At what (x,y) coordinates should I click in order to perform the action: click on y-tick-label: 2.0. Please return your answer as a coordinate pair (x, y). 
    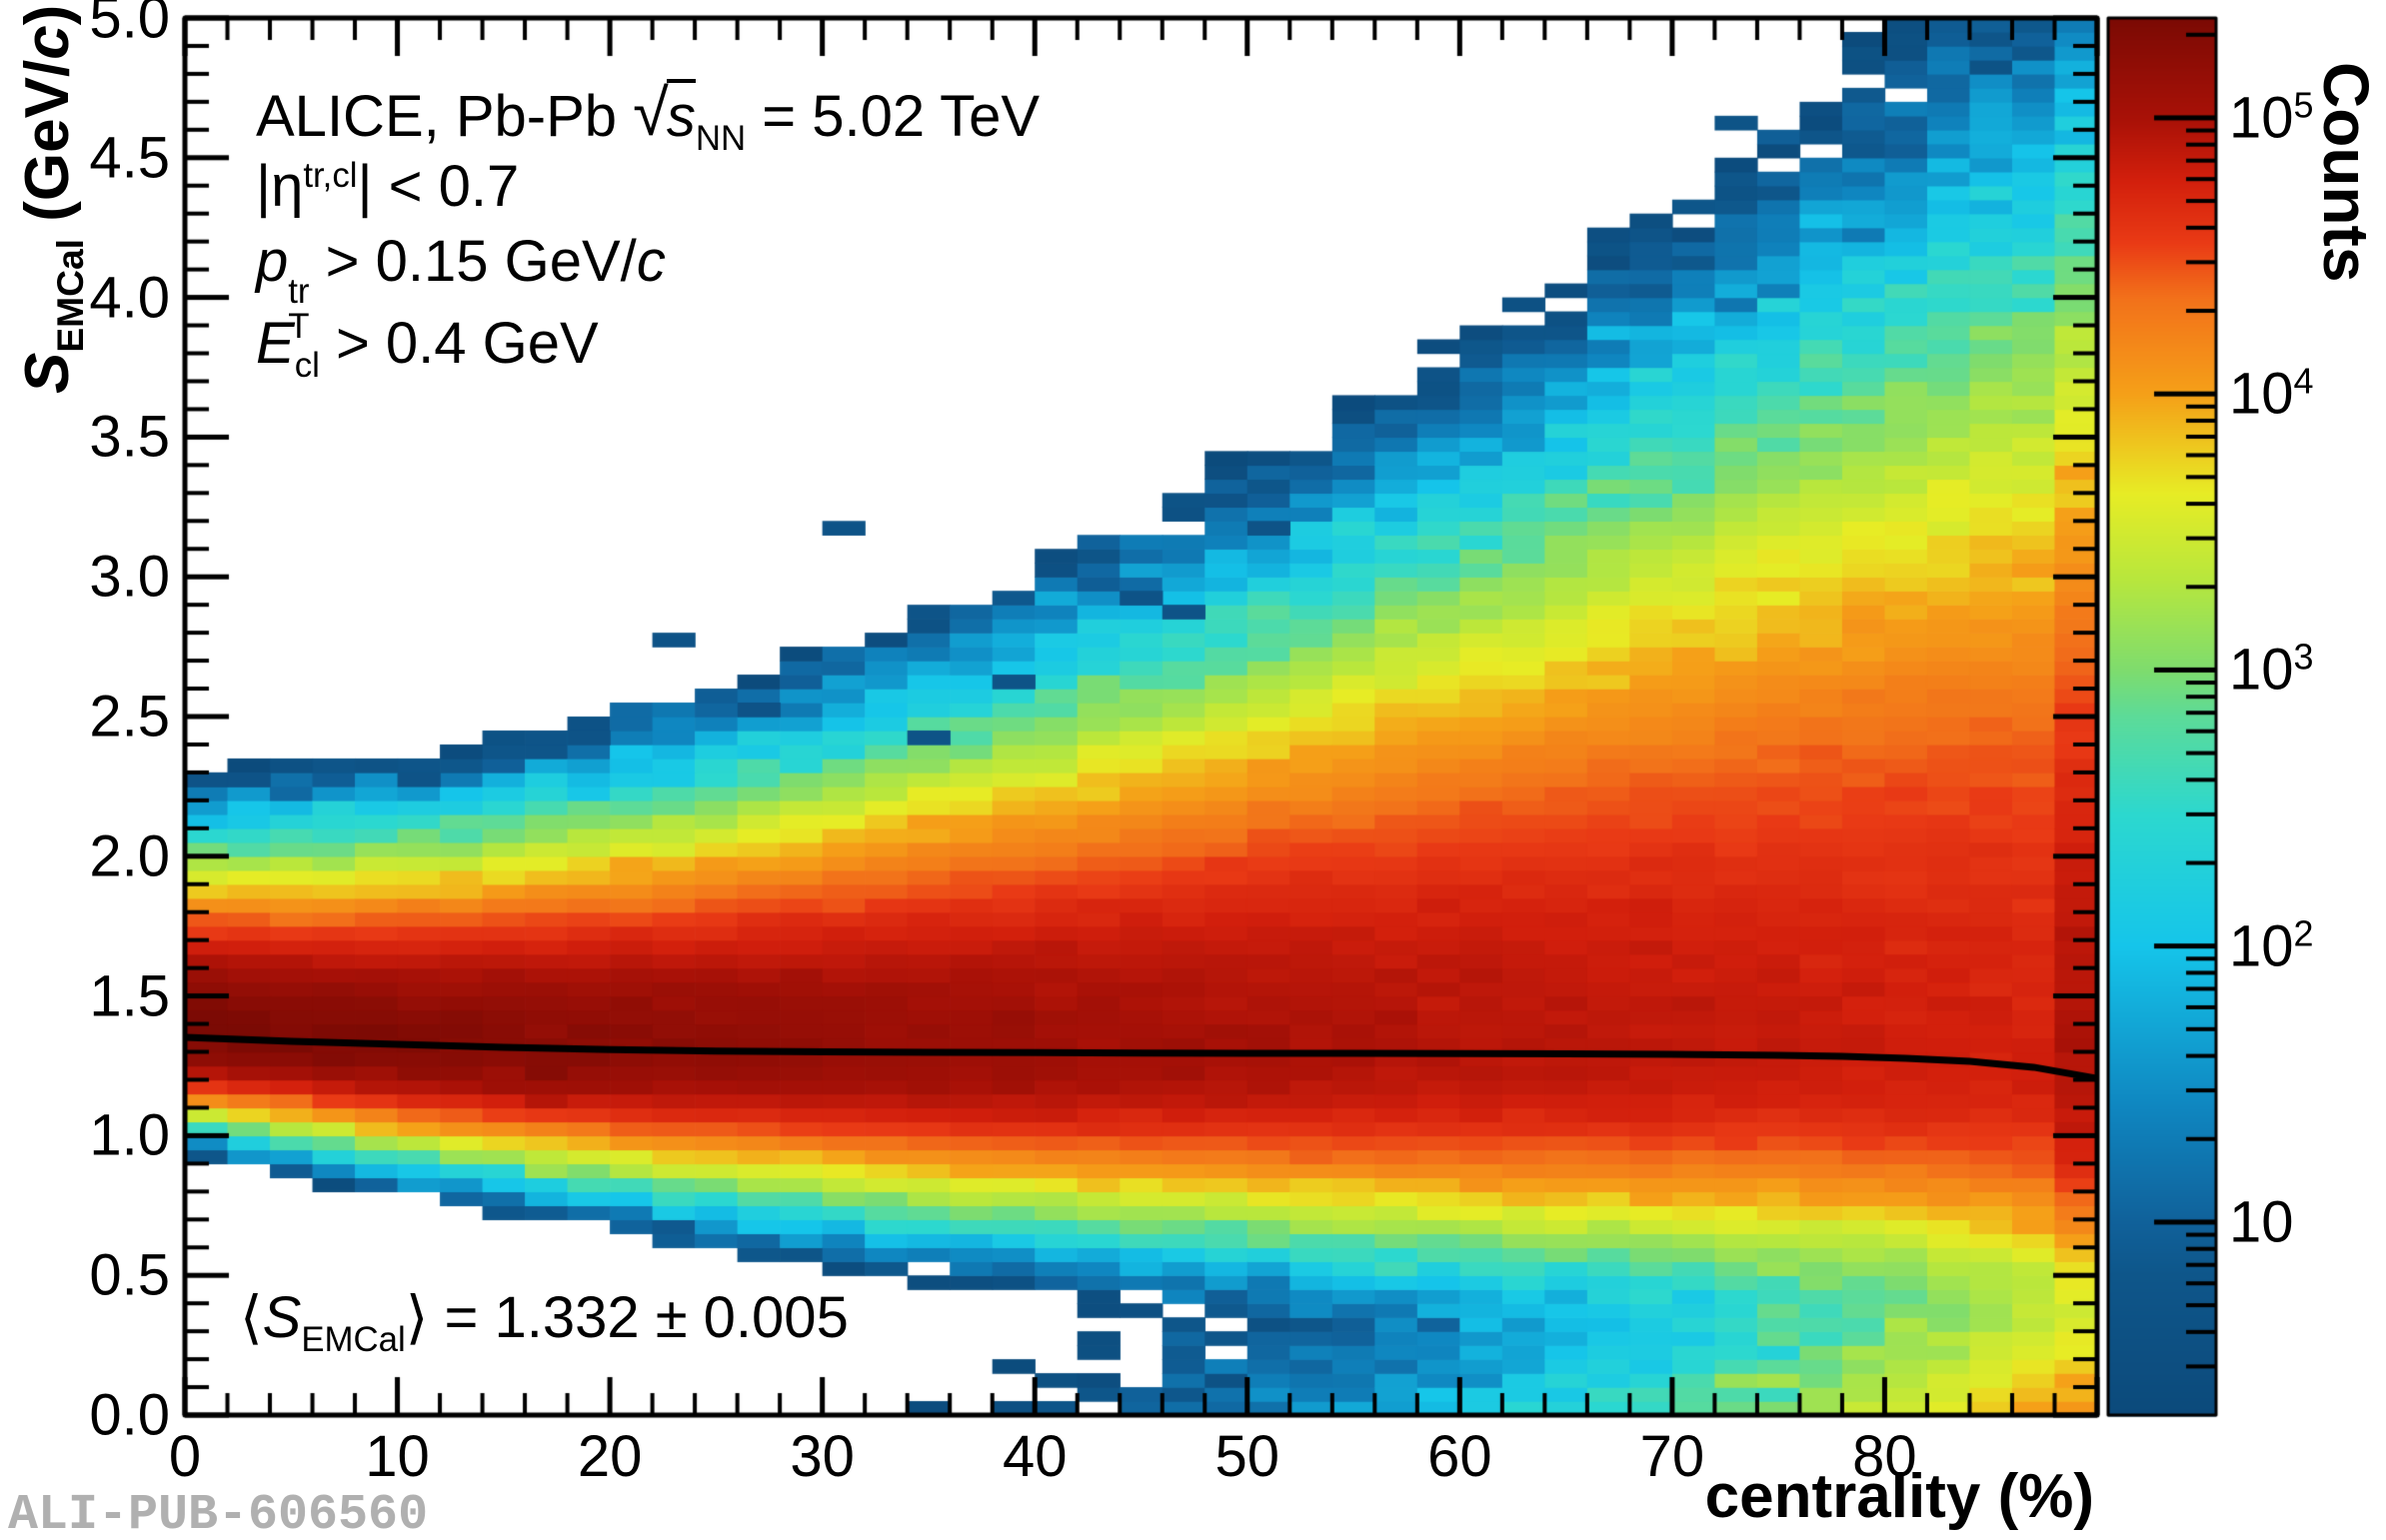
    Looking at the image, I should click on (129, 856).